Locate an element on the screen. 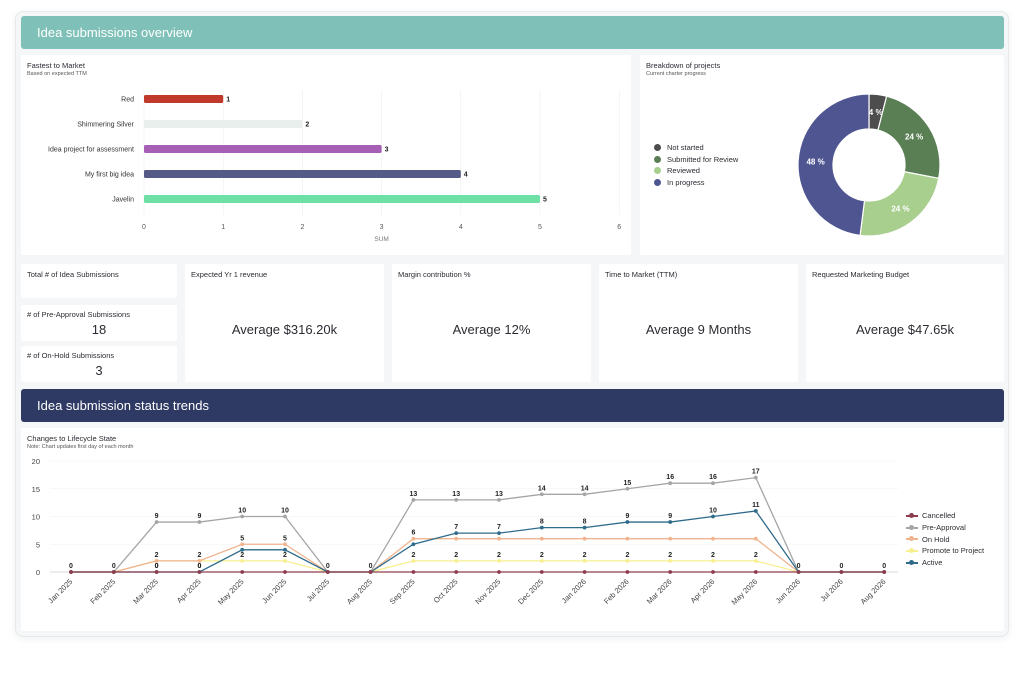  margin-value: Average 12% is located at coordinates (491, 329).